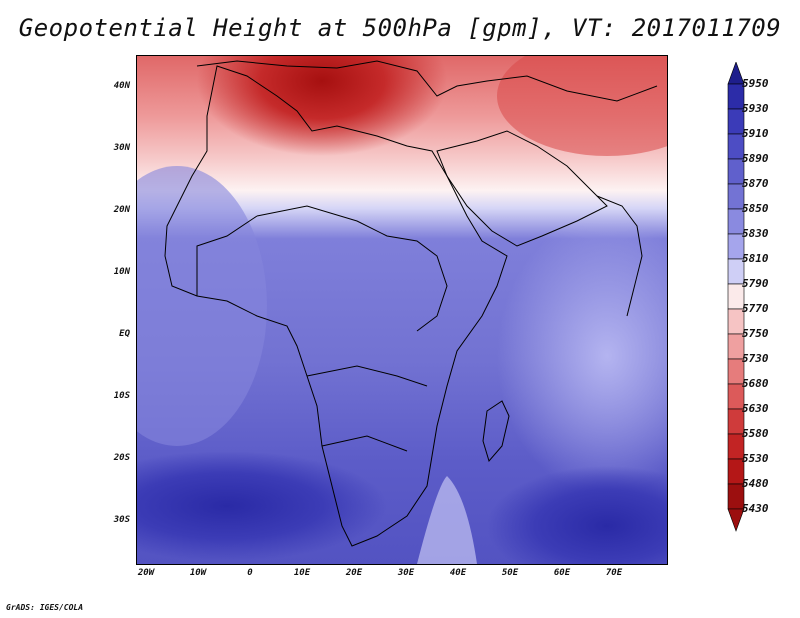 The width and height of the screenshot is (800, 618). I want to click on colorbar-level-label: 5950, so click(755, 83).